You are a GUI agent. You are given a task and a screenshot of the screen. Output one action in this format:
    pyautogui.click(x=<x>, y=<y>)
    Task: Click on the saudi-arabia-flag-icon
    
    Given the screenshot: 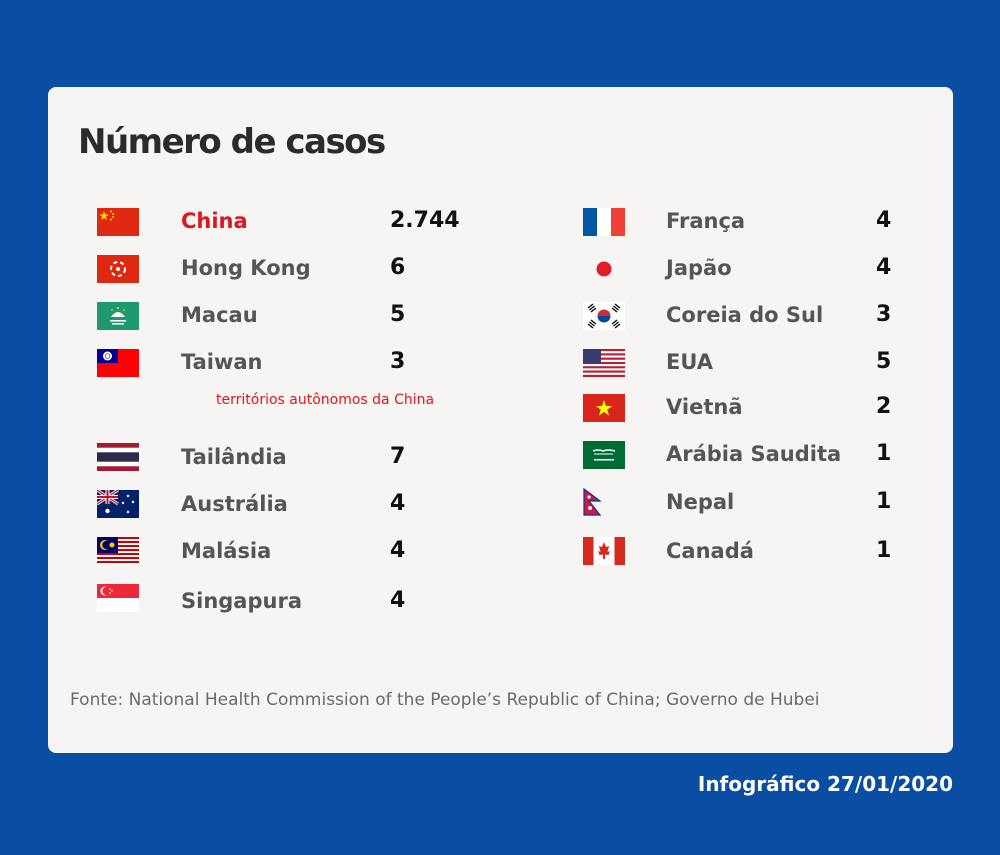 What is the action you would take?
    pyautogui.click(x=604, y=455)
    